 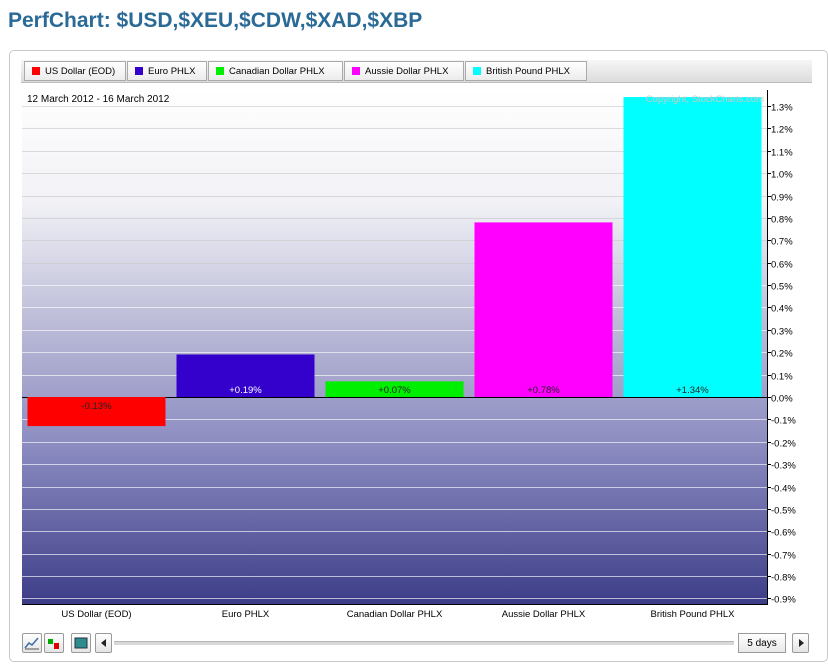 I want to click on legend-item-xeu: Euro PHLX, so click(x=167, y=71).